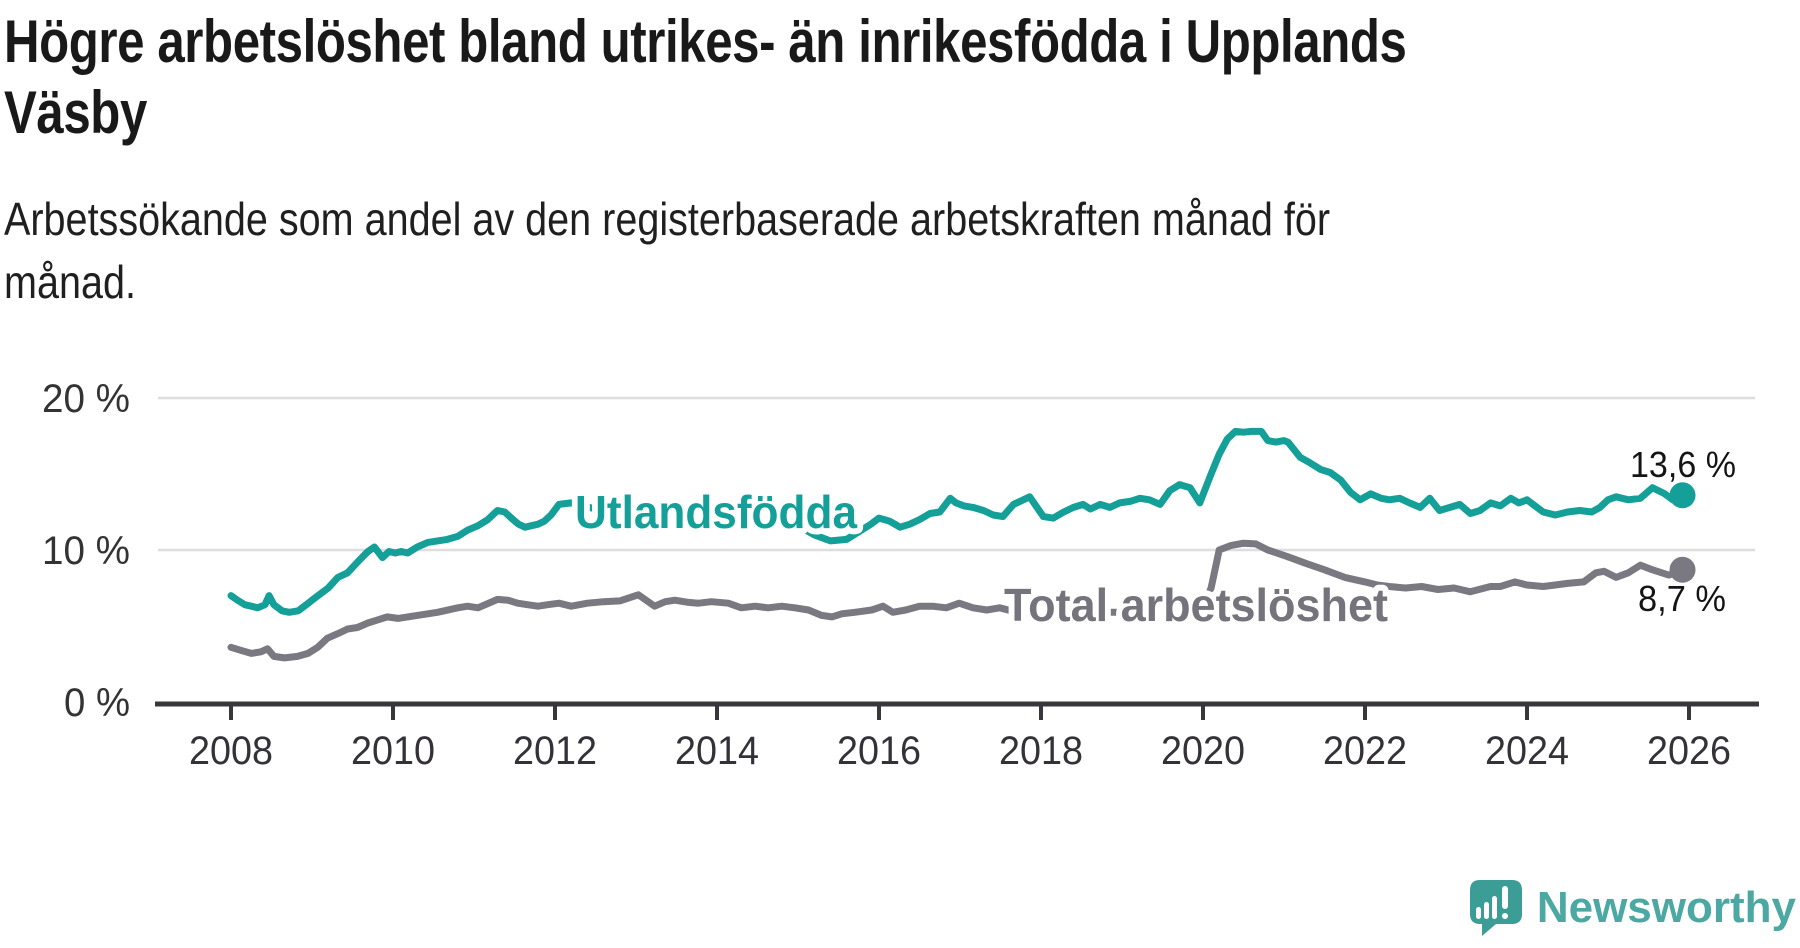 The height and width of the screenshot is (948, 1800). What do you see at coordinates (75, 112) in the screenshot?
I see `title-line-2: Väsby` at bounding box center [75, 112].